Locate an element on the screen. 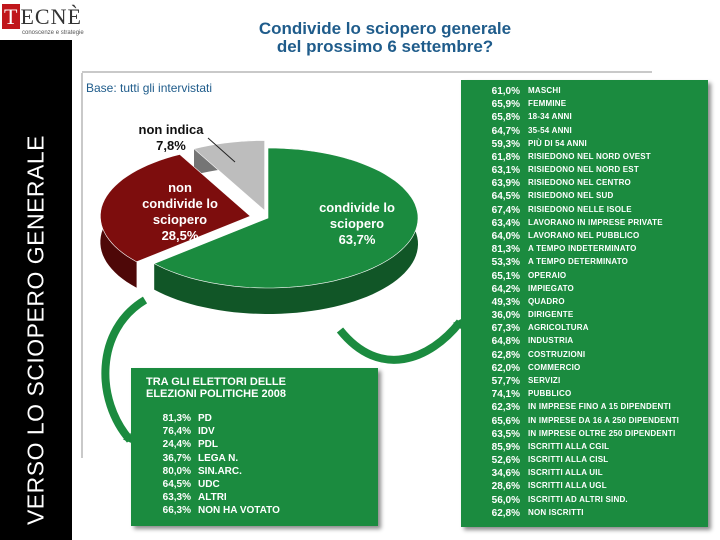 This screenshot has width=720, height=540. segments-row-value: 64,2% is located at coordinates (505, 289).